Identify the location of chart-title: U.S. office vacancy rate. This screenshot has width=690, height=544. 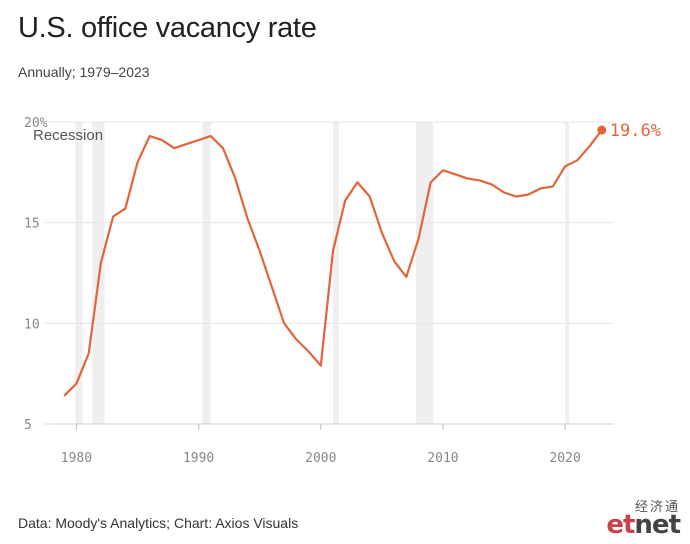
(167, 28).